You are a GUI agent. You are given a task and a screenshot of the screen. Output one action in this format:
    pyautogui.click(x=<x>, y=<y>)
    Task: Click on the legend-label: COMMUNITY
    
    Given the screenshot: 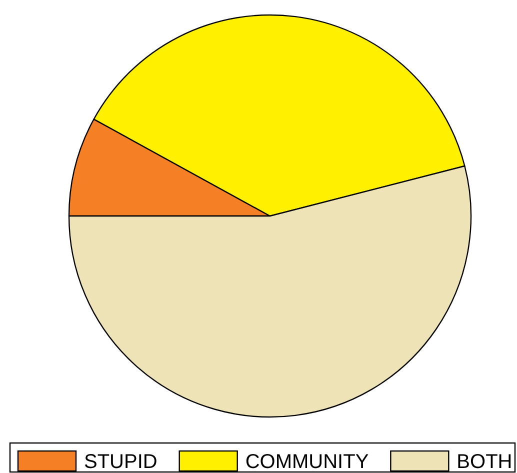 What is the action you would take?
    pyautogui.click(x=307, y=462)
    